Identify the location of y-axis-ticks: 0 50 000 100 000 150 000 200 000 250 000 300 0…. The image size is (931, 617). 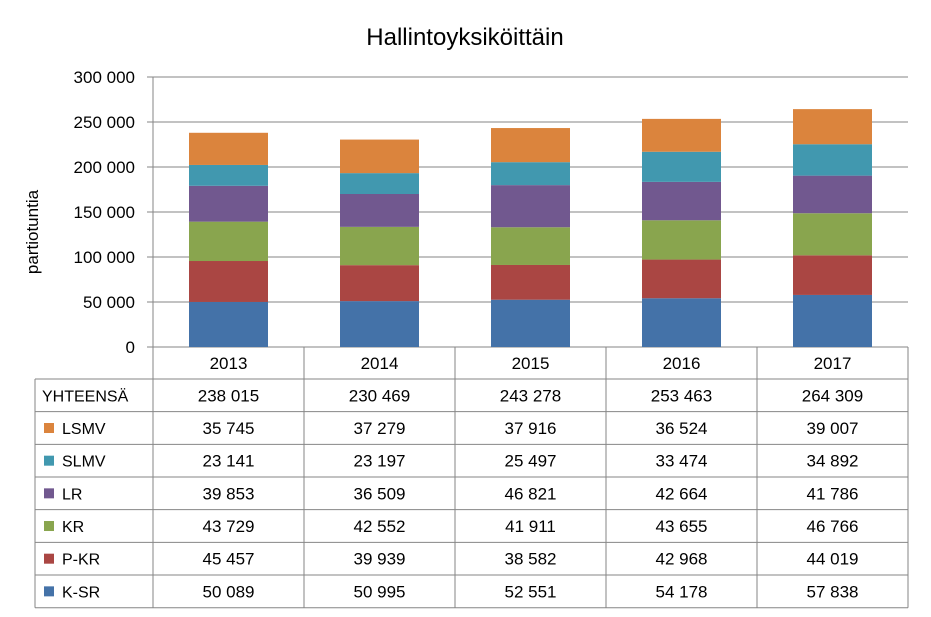
(104, 212).